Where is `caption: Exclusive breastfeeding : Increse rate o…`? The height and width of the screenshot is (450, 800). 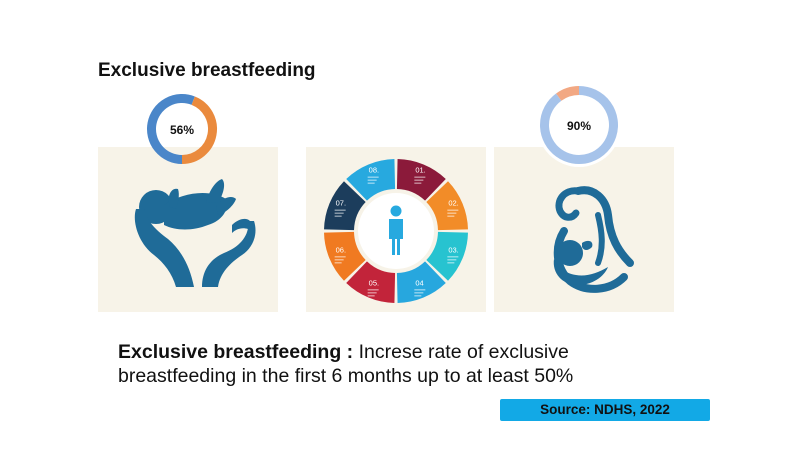
caption: Exclusive breastfeeding : Increse rate o… is located at coordinates (388, 364).